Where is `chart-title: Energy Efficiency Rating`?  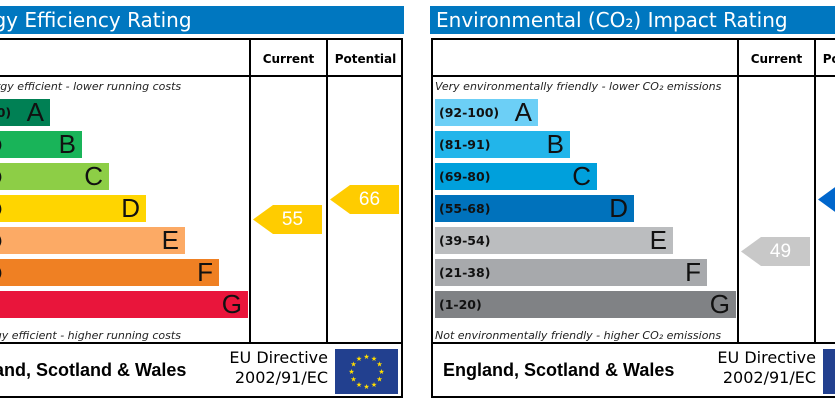
chart-title: Energy Efficiency Rating is located at coordinates (202, 20).